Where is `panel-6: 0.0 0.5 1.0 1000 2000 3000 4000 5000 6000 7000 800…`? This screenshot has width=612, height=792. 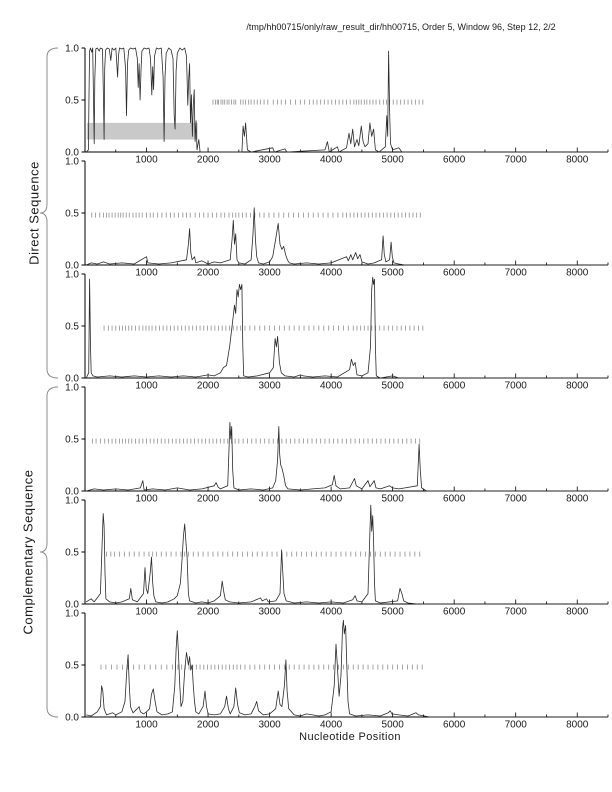 panel-6: 0.0 0.5 1.0 1000 2000 3000 4000 5000 6000 7000 800… is located at coordinates (337, 670).